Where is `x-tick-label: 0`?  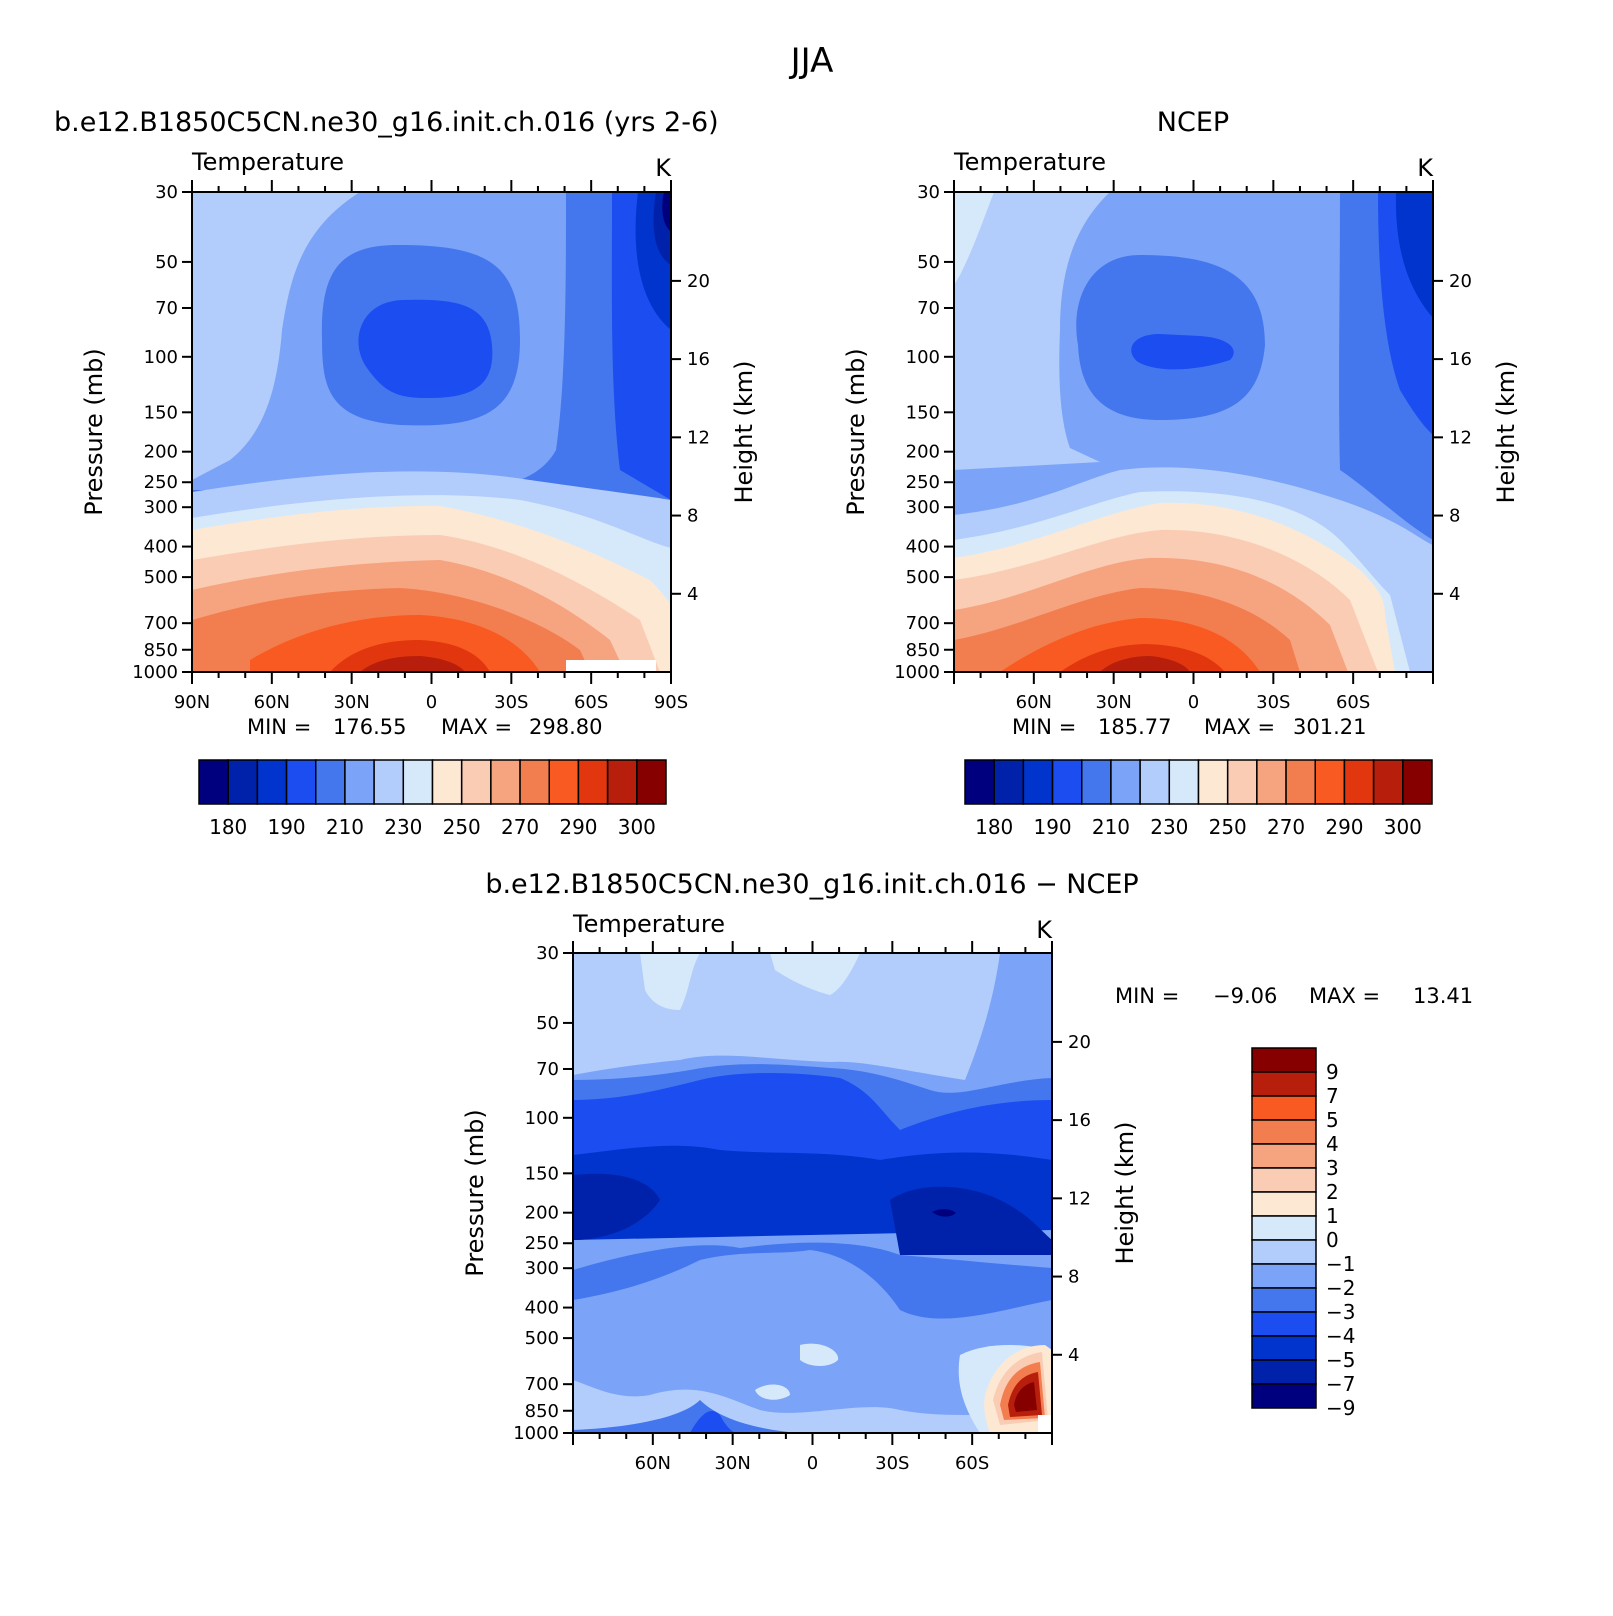 x-tick-label: 0 is located at coordinates (431, 702).